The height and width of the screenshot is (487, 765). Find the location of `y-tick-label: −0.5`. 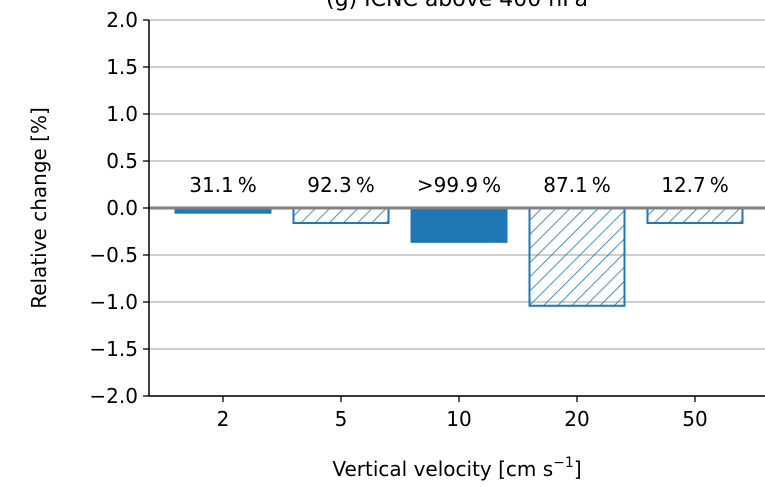

y-tick-label: −0.5 is located at coordinates (113, 255).